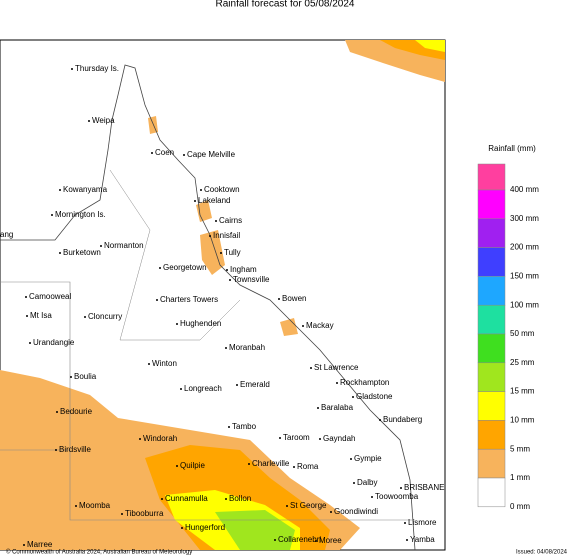 Image resolution: width=570 pixels, height=556 pixels. Describe the element at coordinates (542, 553) in the screenshot. I see `issued-date: Issued: 04/08/2024` at that location.